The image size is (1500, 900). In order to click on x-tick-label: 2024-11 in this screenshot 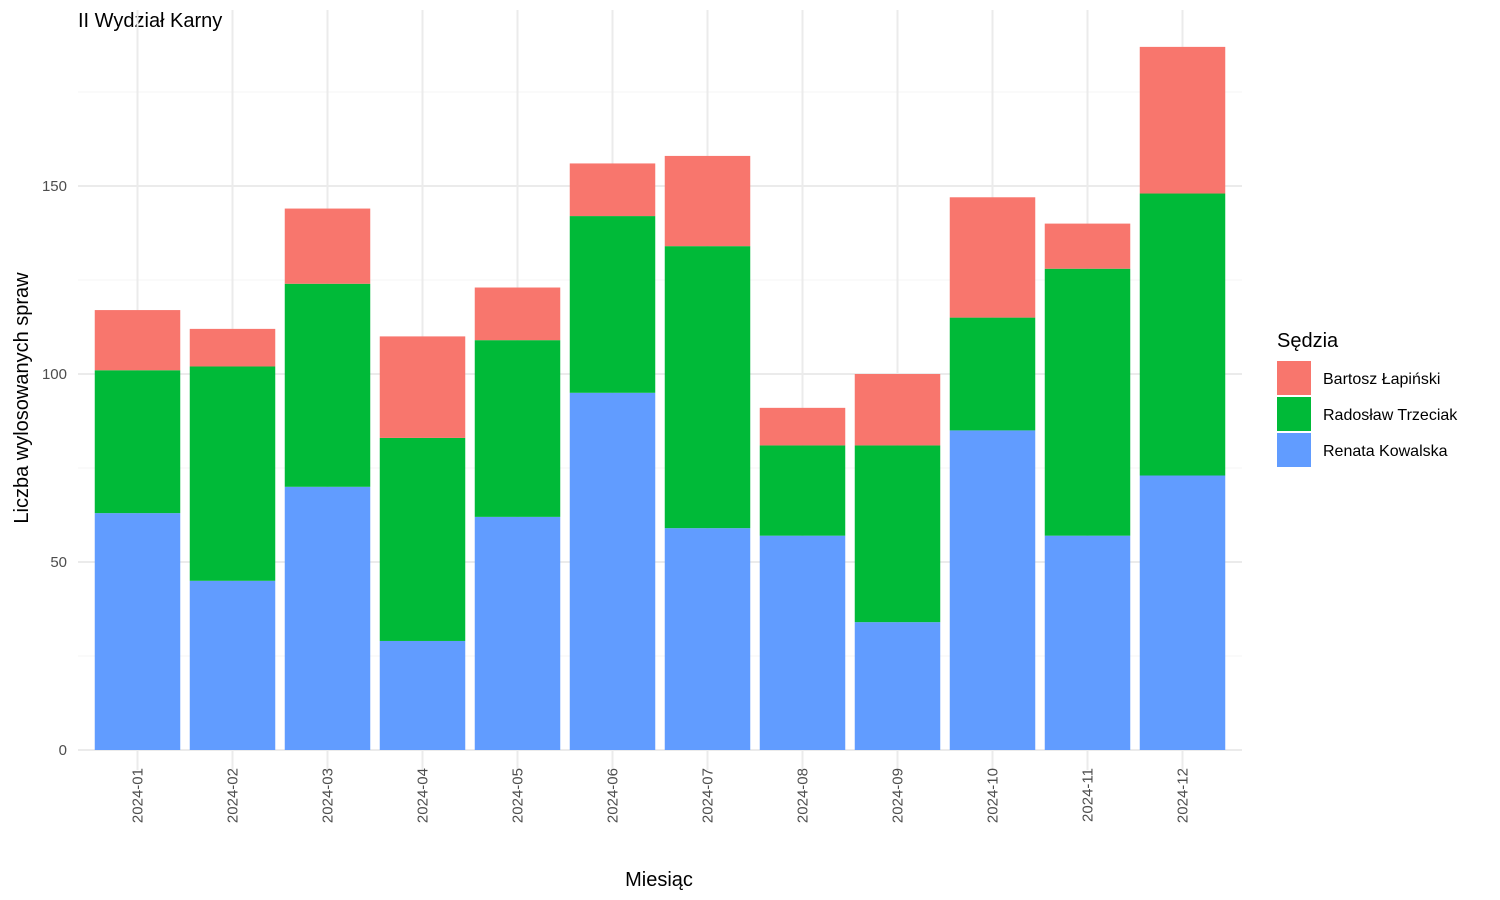, I will do `click(1088, 795)`.